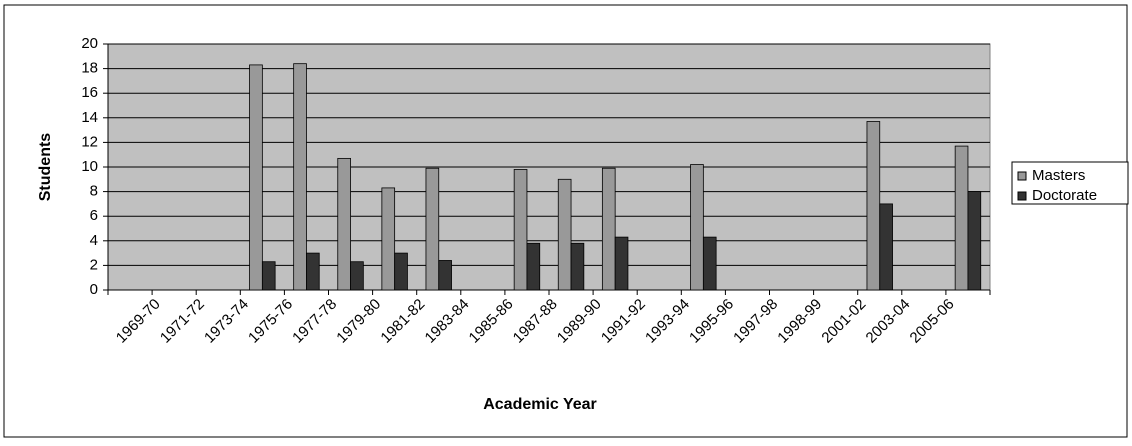 The height and width of the screenshot is (446, 1132). Describe the element at coordinates (94, 240) in the screenshot. I see `y-tick-label: 4` at that location.